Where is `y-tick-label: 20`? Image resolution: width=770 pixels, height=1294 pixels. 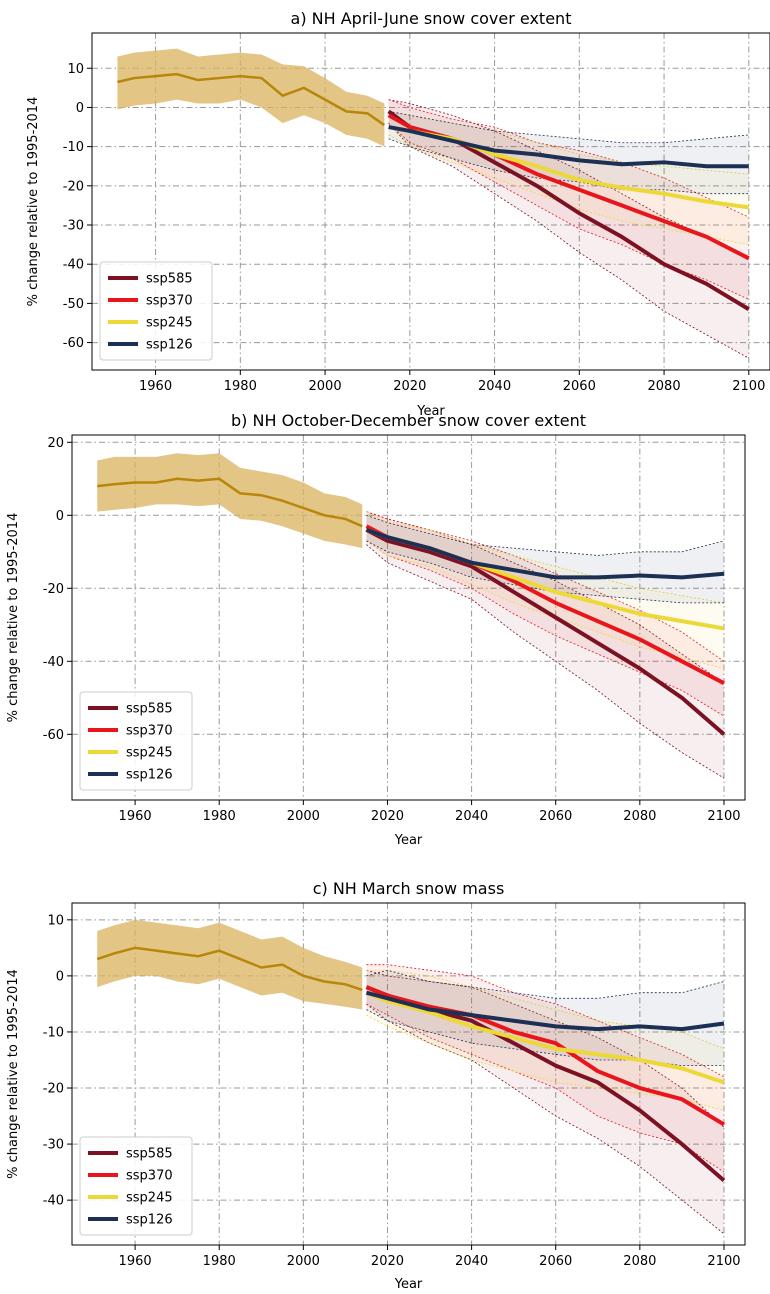
y-tick-label: 20 is located at coordinates (55, 443).